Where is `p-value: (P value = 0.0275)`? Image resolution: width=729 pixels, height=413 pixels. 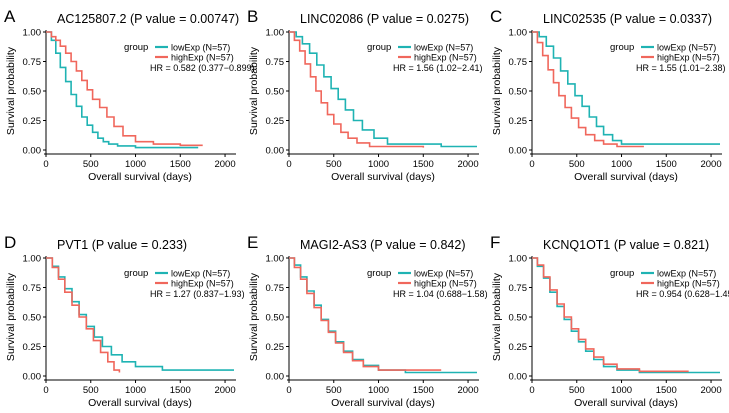 p-value: (P value = 0.0275) is located at coordinates (416, 19).